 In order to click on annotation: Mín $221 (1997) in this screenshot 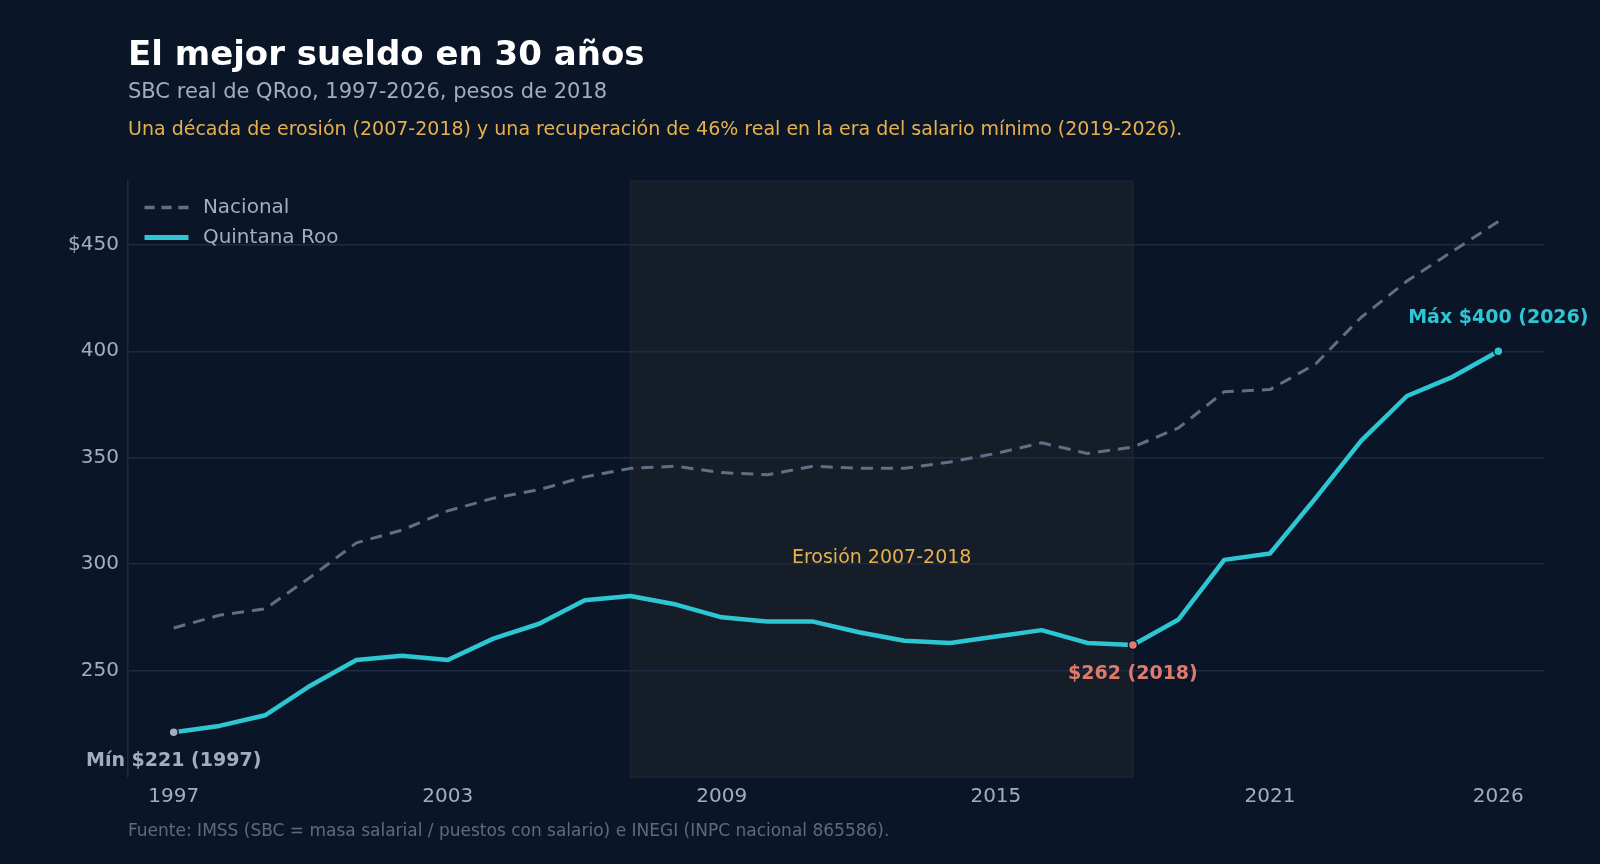, I will do `click(174, 759)`.